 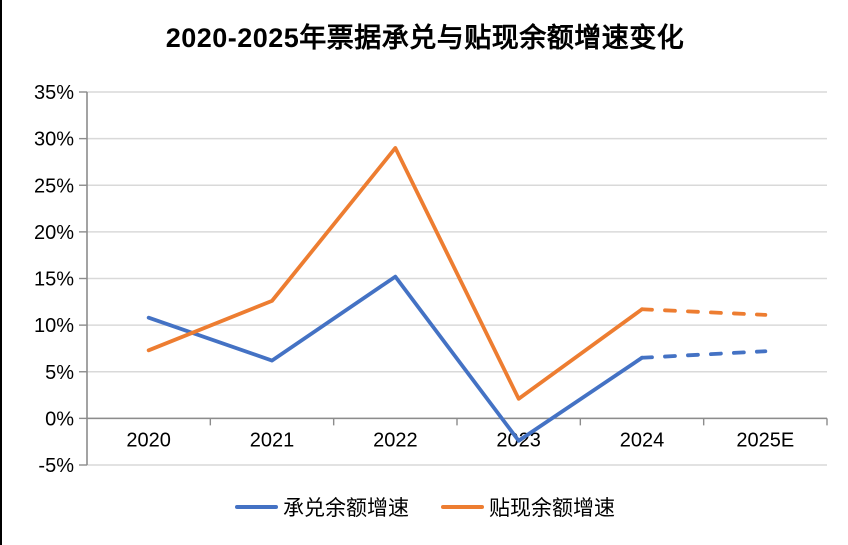 What do you see at coordinates (346, 508) in the screenshot?
I see `legend-label-acceptance-growth: 承兑余额增速` at bounding box center [346, 508].